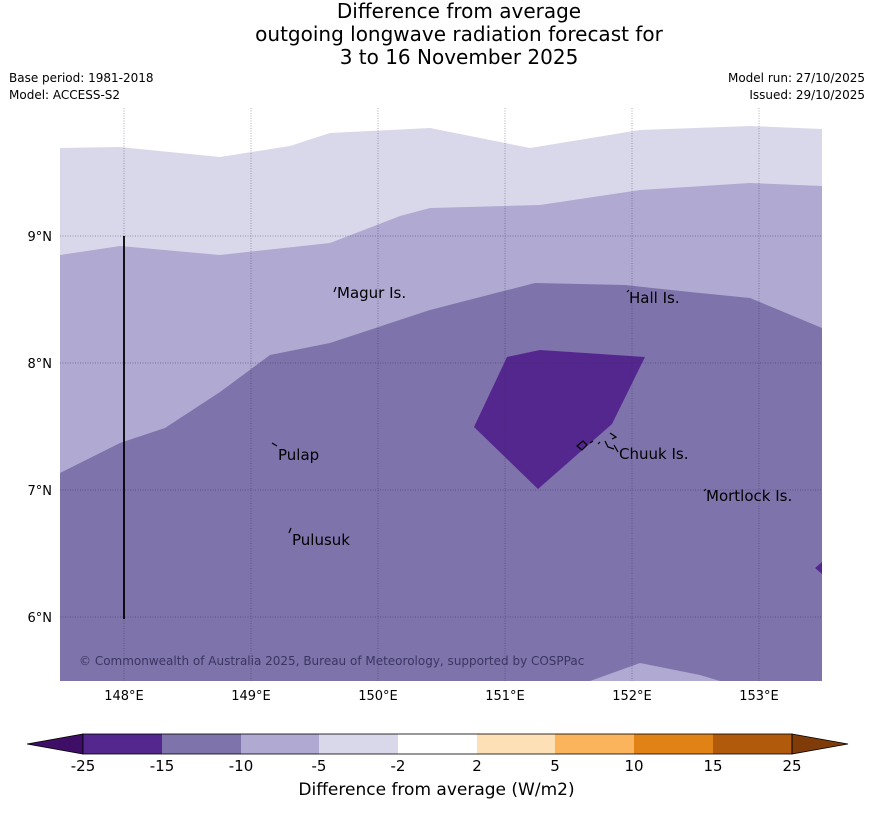 The width and height of the screenshot is (873, 816). Describe the element at coordinates (40, 428) in the screenshot. I see `lat-axis: 9°N 8°N 7°N 6°N` at that location.